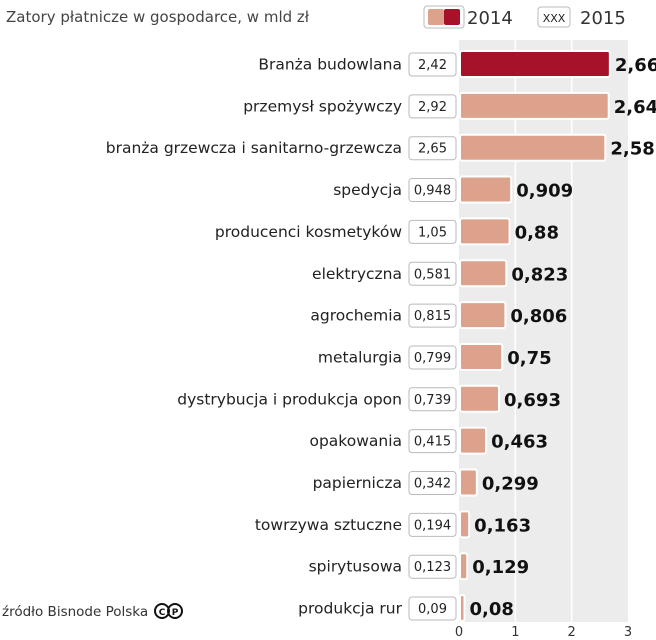 This screenshot has width=656, height=640. What do you see at coordinates (452, 17) in the screenshot?
I see `legend-swatch-dark` at bounding box center [452, 17].